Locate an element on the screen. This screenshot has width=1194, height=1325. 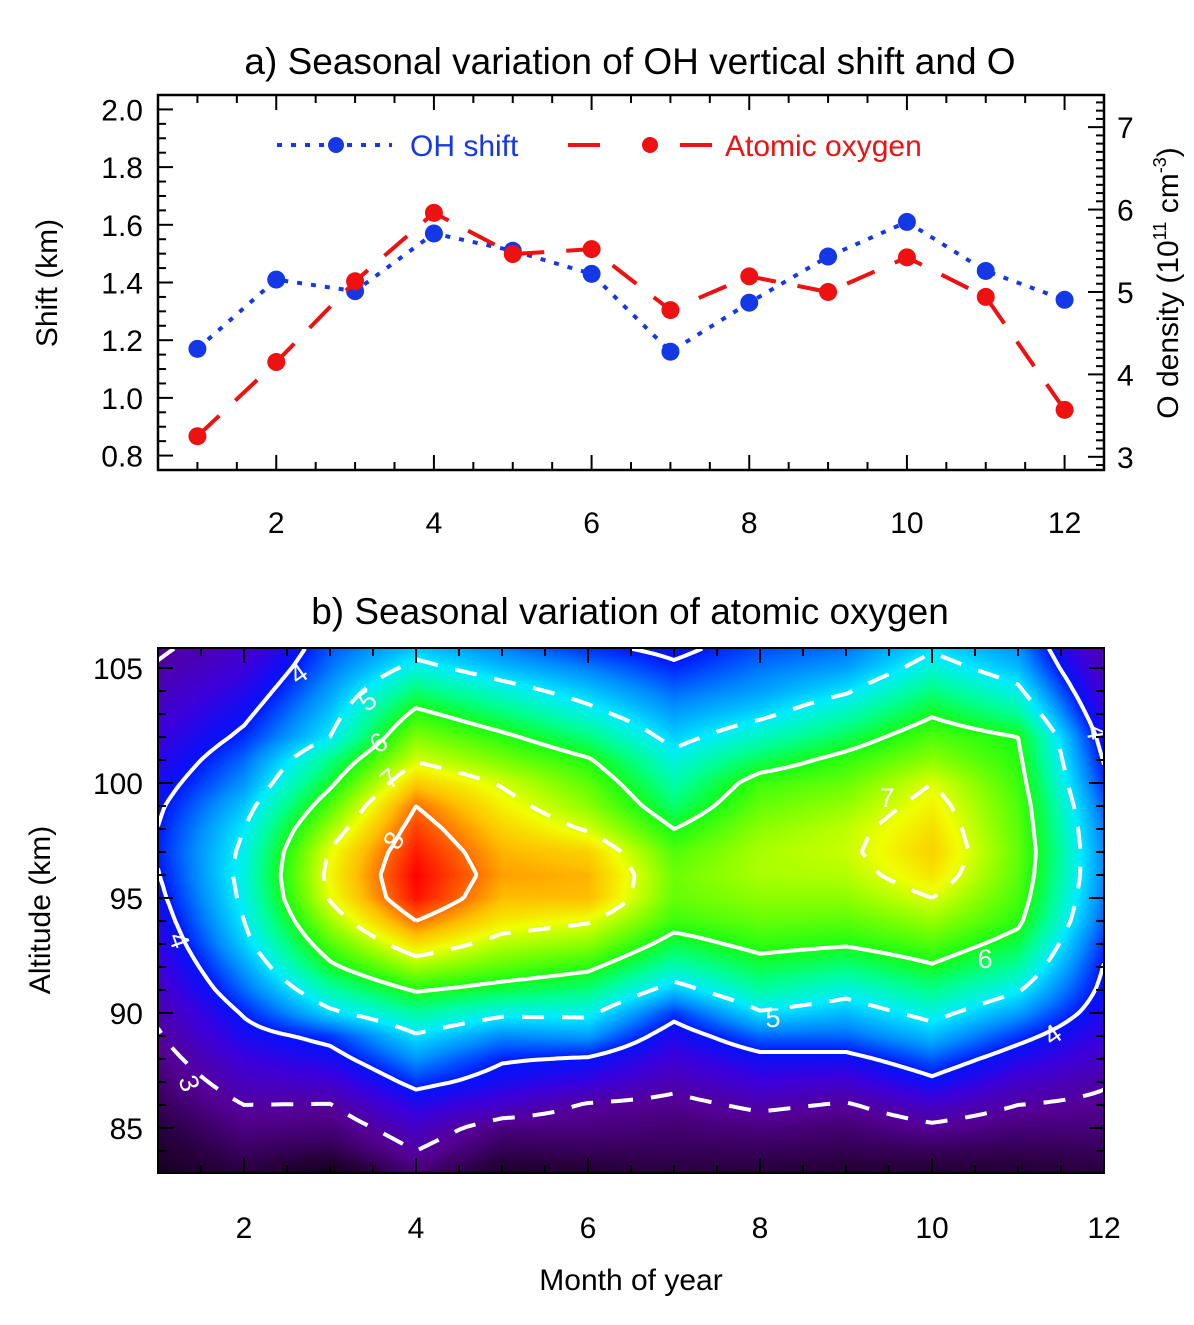
y-tick-label-right: 3 is located at coordinates (1125, 458).